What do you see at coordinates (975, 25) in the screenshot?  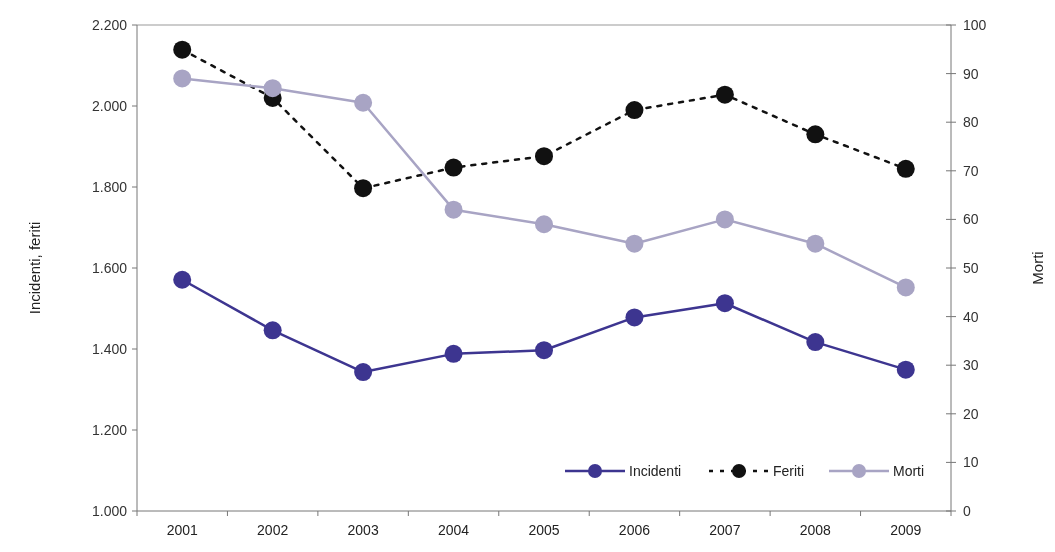 I see `y2-tick-label: 100` at bounding box center [975, 25].